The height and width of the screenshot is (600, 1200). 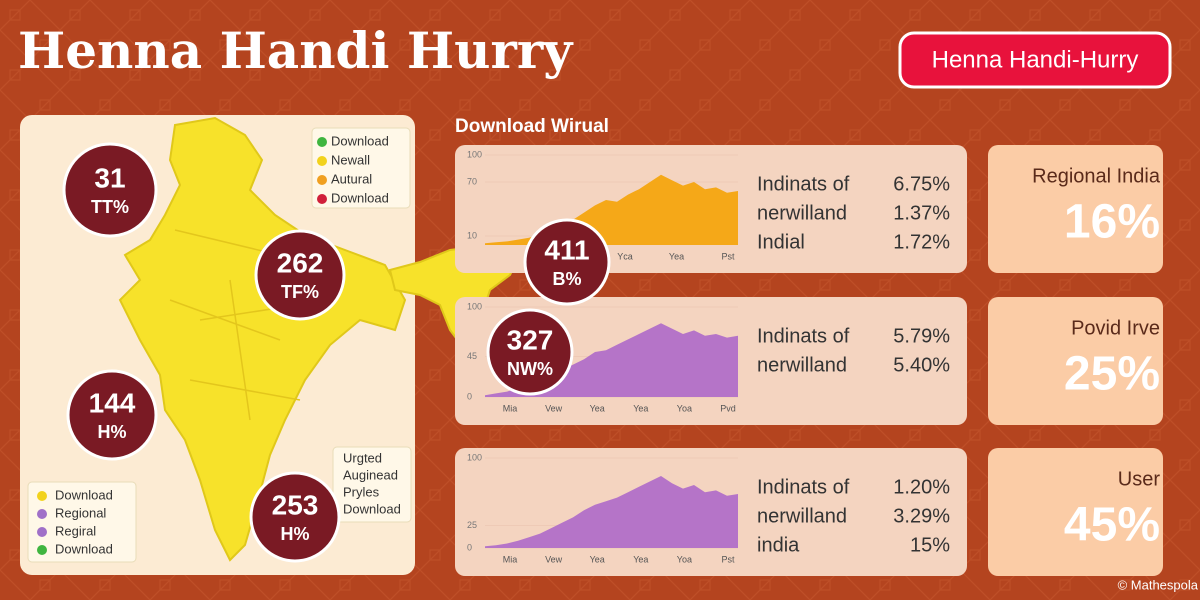 What do you see at coordinates (300, 262) in the screenshot?
I see `bubble-value: 262` at bounding box center [300, 262].